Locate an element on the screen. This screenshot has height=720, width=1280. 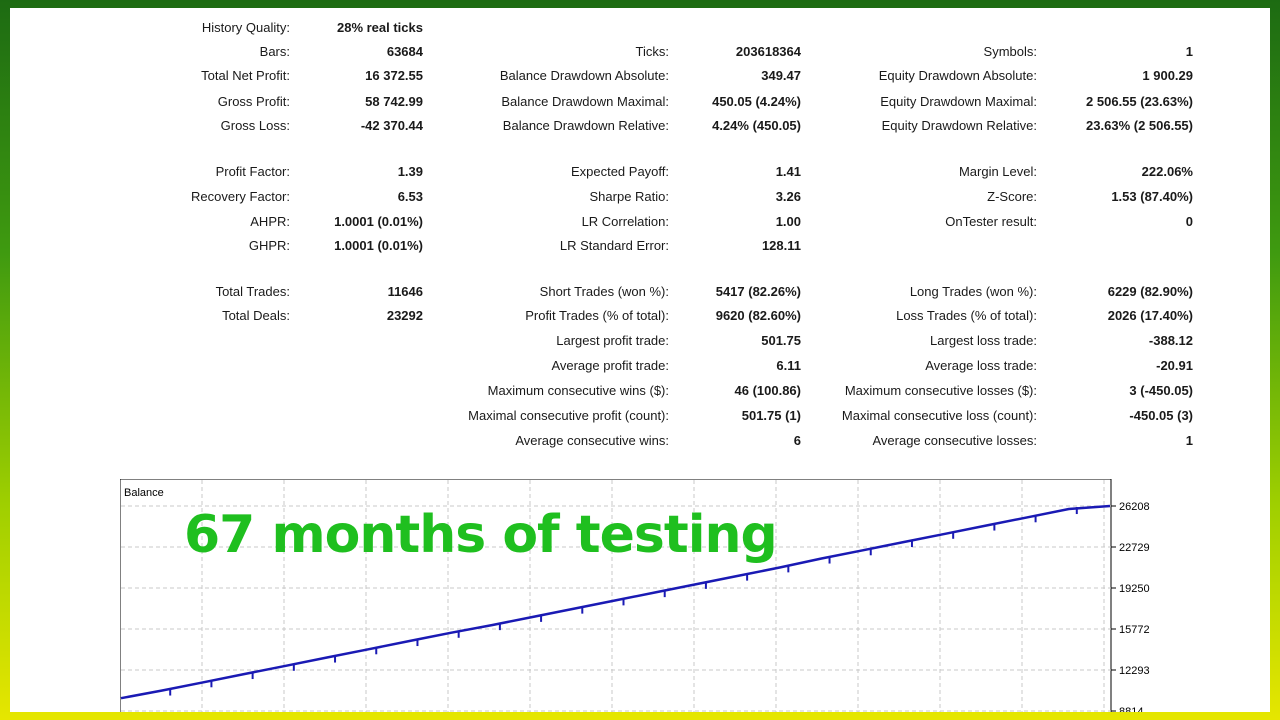
stat-value: -42 370.44 is located at coordinates (391, 125).